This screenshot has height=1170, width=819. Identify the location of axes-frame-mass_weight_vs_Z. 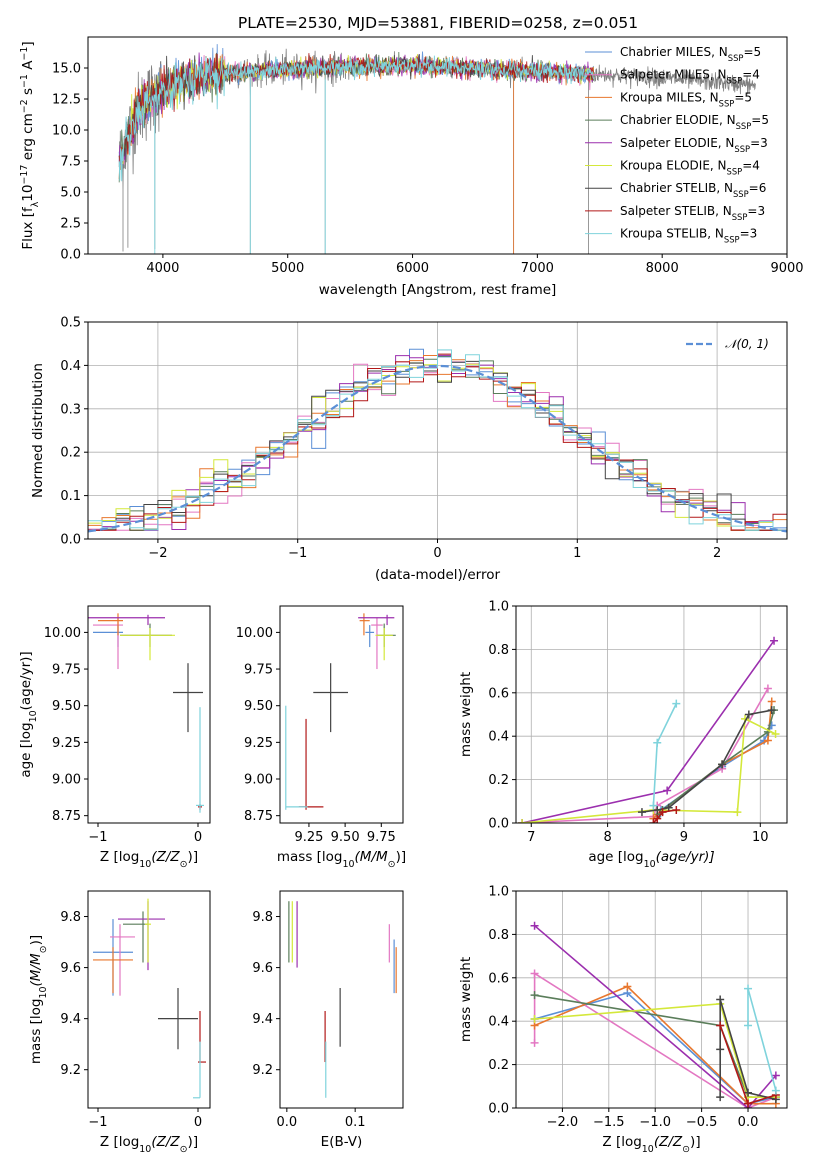
(651, 999).